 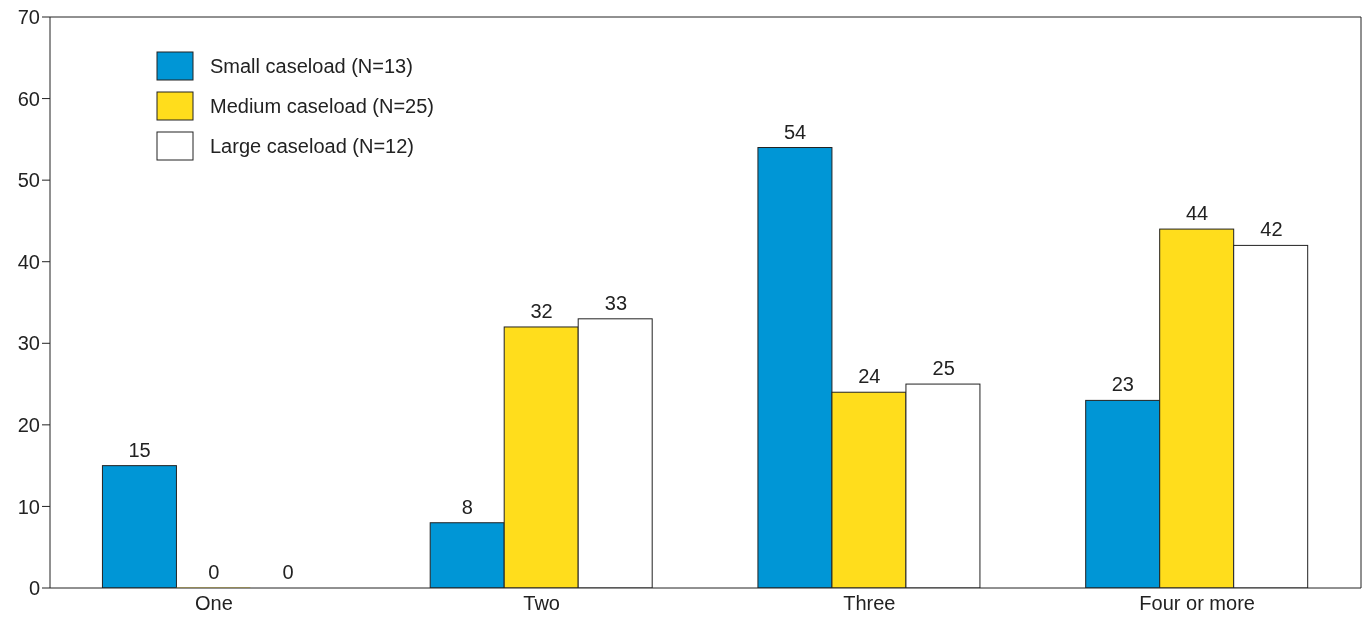 What do you see at coordinates (312, 146) in the screenshot?
I see `legend-label: Large caseload (N=12)` at bounding box center [312, 146].